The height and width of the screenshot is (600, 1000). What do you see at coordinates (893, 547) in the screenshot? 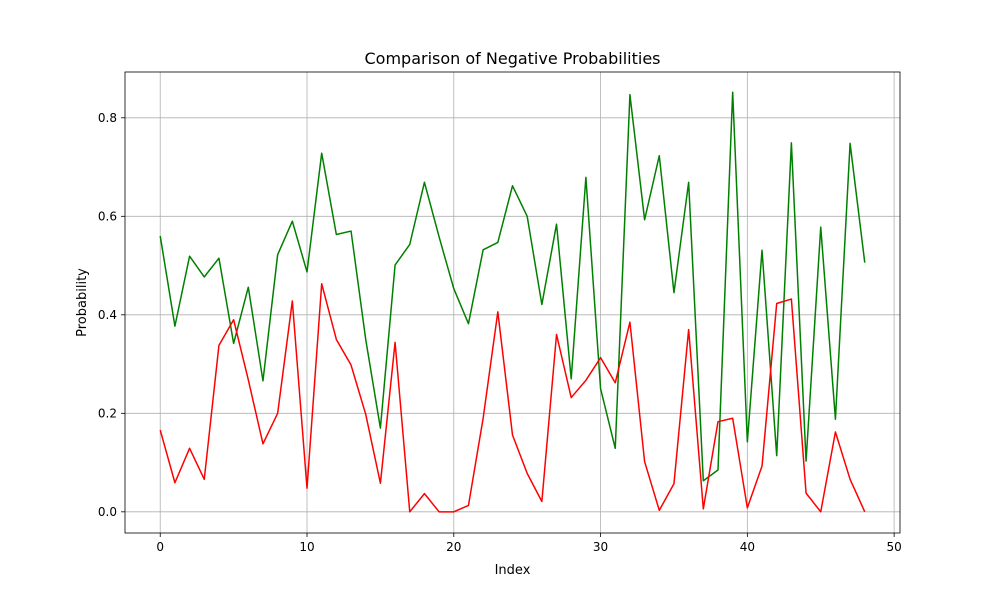
I see `x-tick-label: 50` at bounding box center [893, 547].